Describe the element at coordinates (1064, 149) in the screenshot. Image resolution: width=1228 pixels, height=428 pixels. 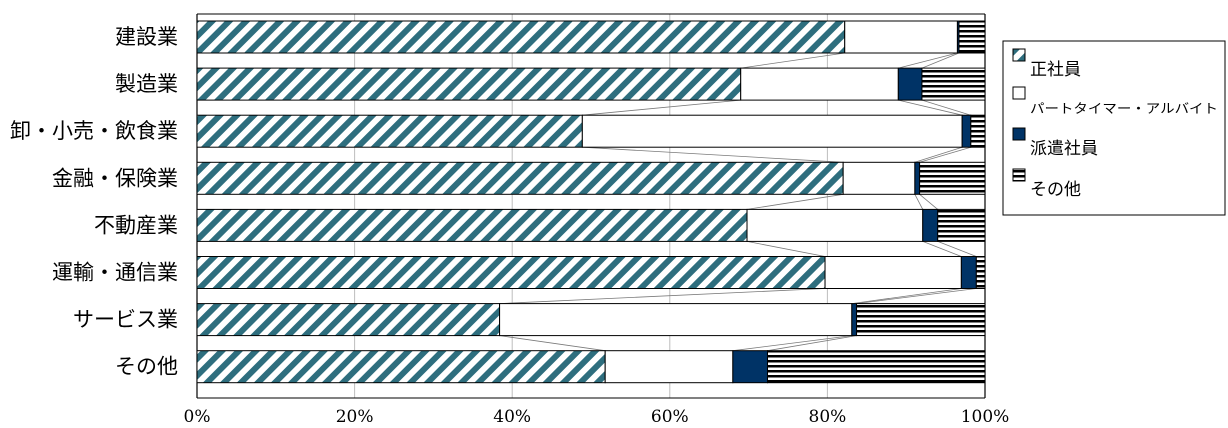
I see `legend-label: 派遣社員` at that location.